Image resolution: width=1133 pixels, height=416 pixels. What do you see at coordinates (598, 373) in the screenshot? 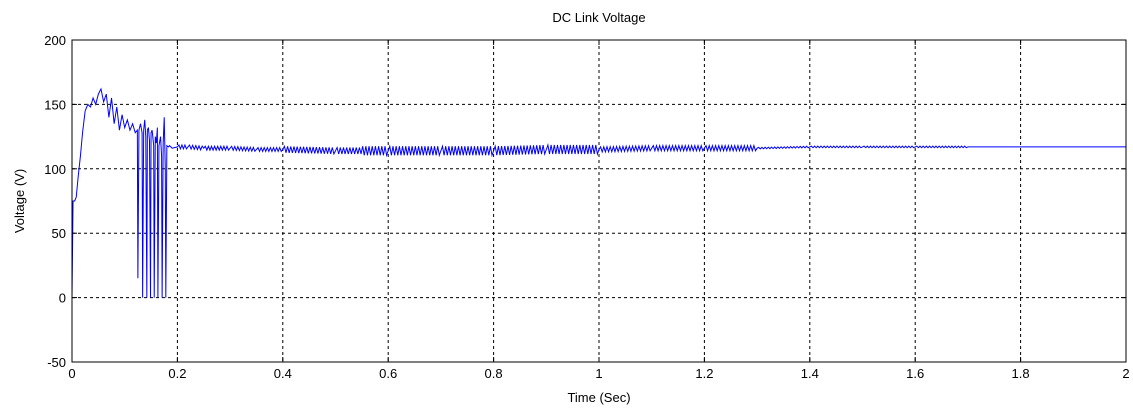
I see `x-tick-label: 1` at bounding box center [598, 373].